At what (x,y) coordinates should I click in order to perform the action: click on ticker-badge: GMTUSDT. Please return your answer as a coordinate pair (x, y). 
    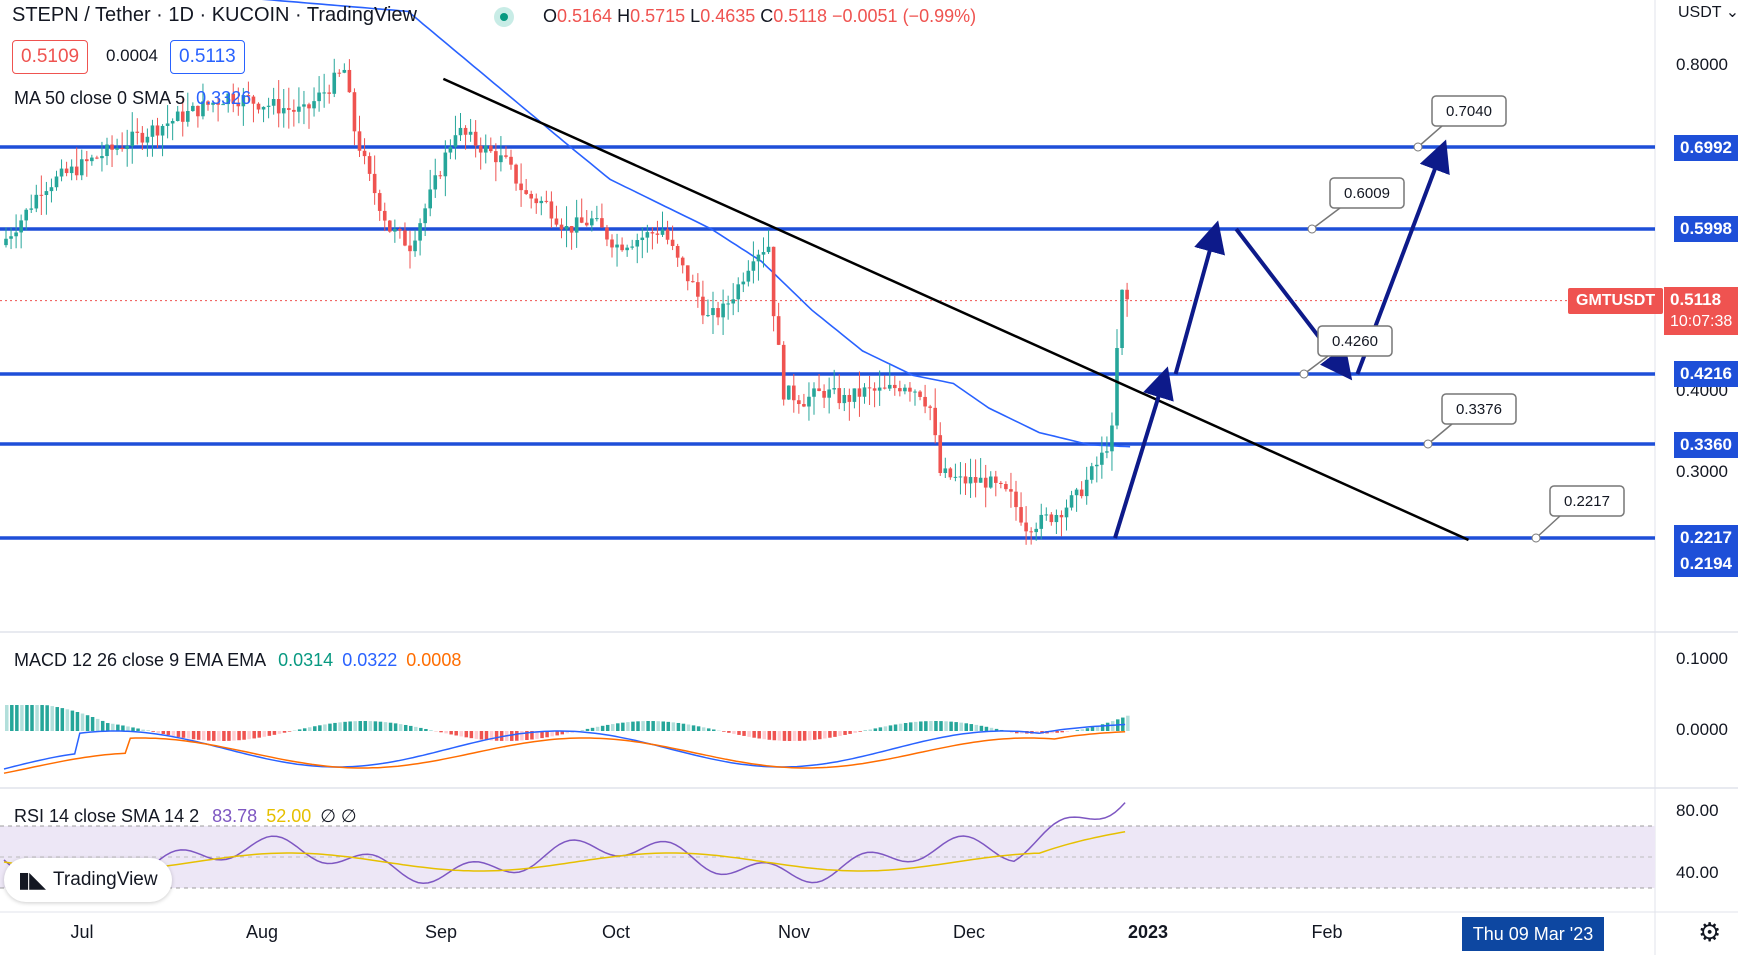
    Looking at the image, I should click on (1616, 301).